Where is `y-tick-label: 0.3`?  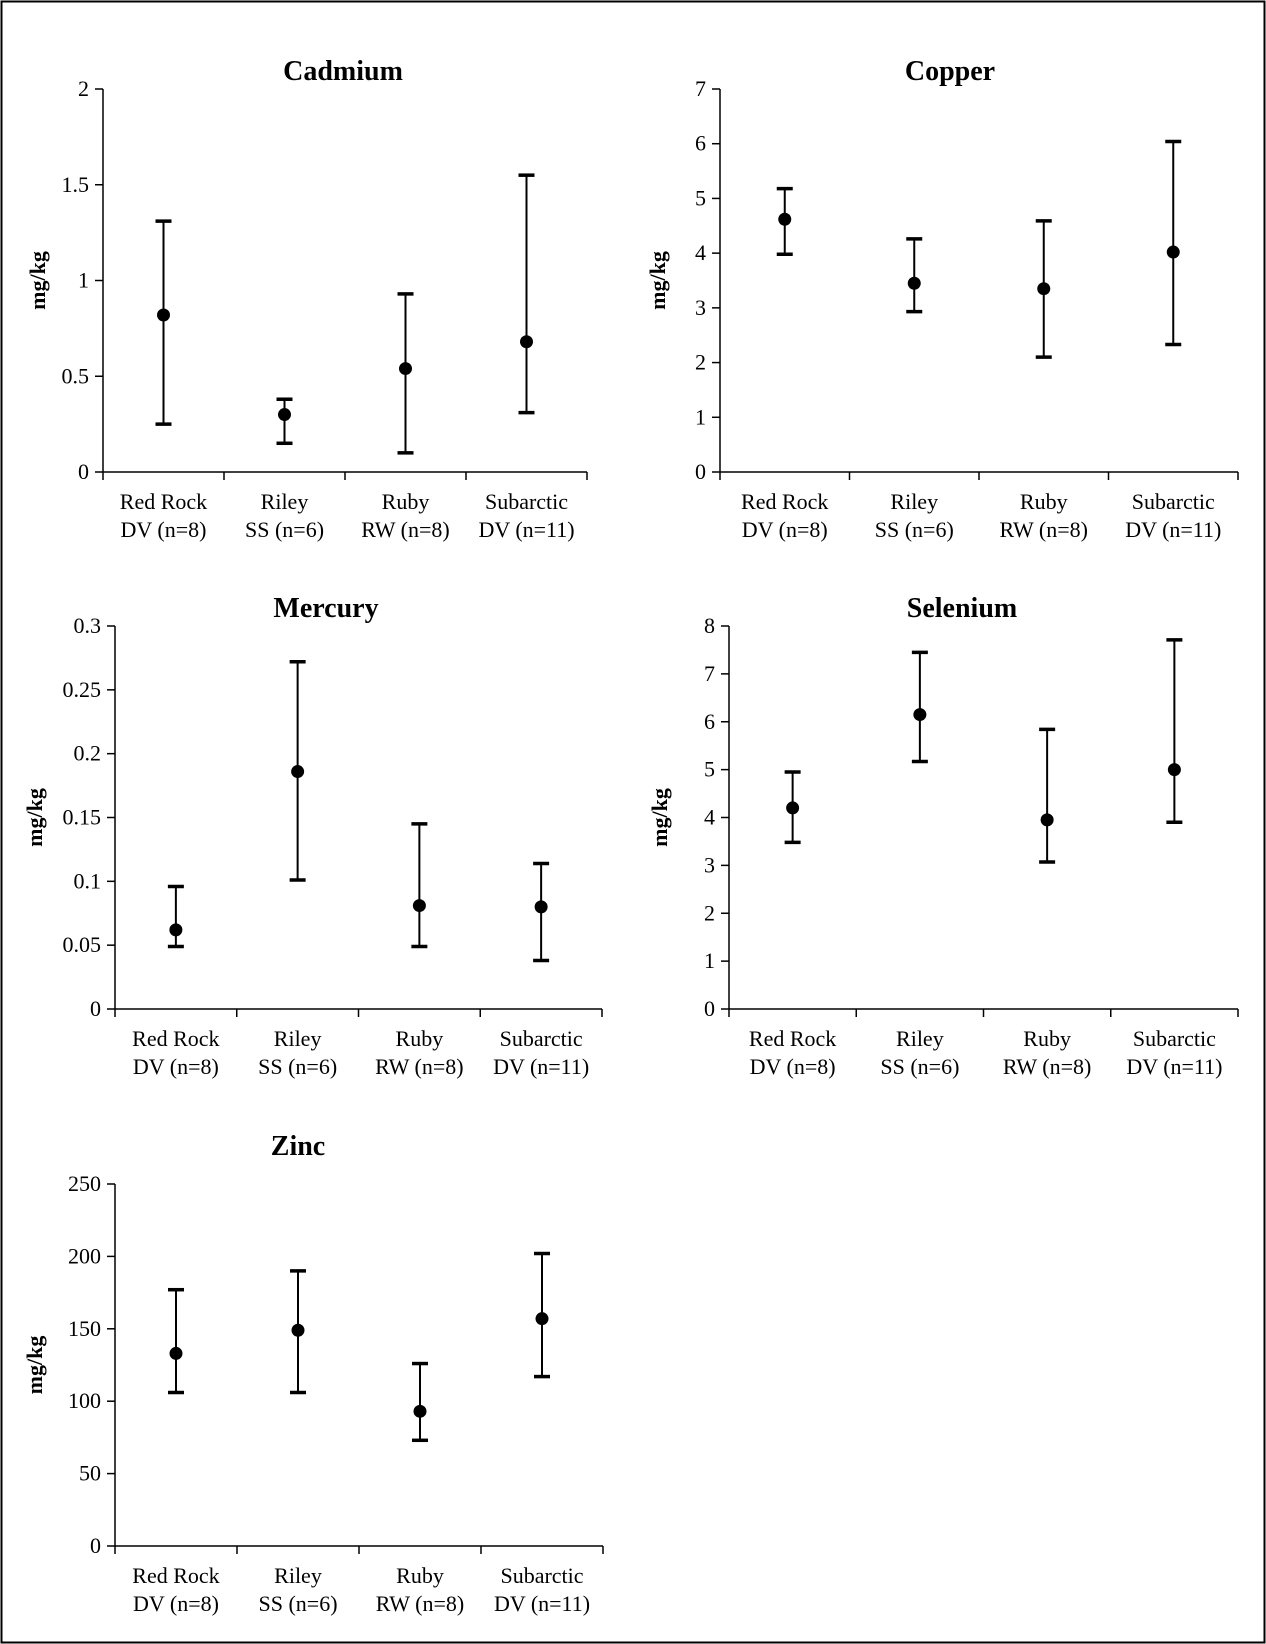 y-tick-label: 0.3 is located at coordinates (88, 625).